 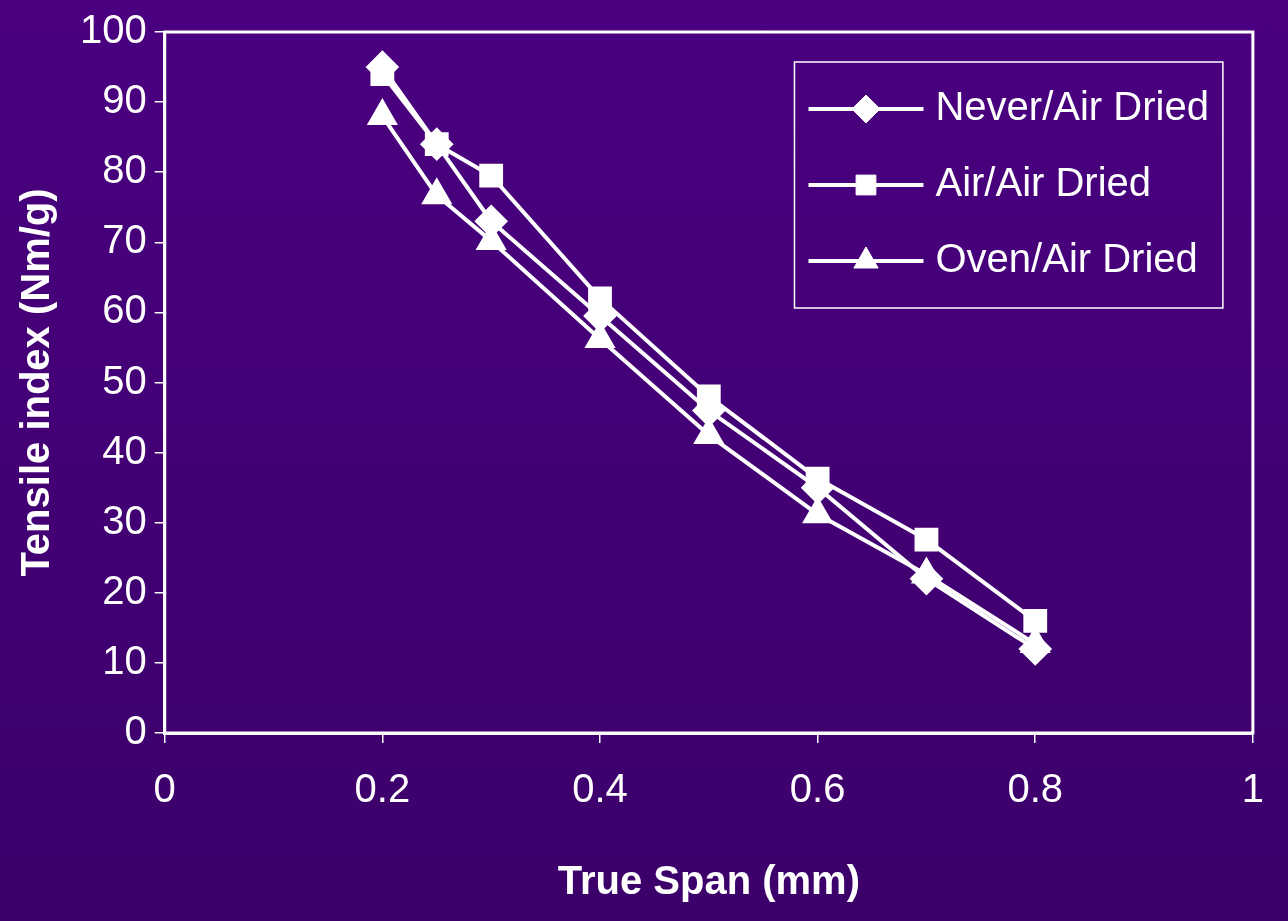 I want to click on y-tick-label: 90, so click(x=124, y=99).